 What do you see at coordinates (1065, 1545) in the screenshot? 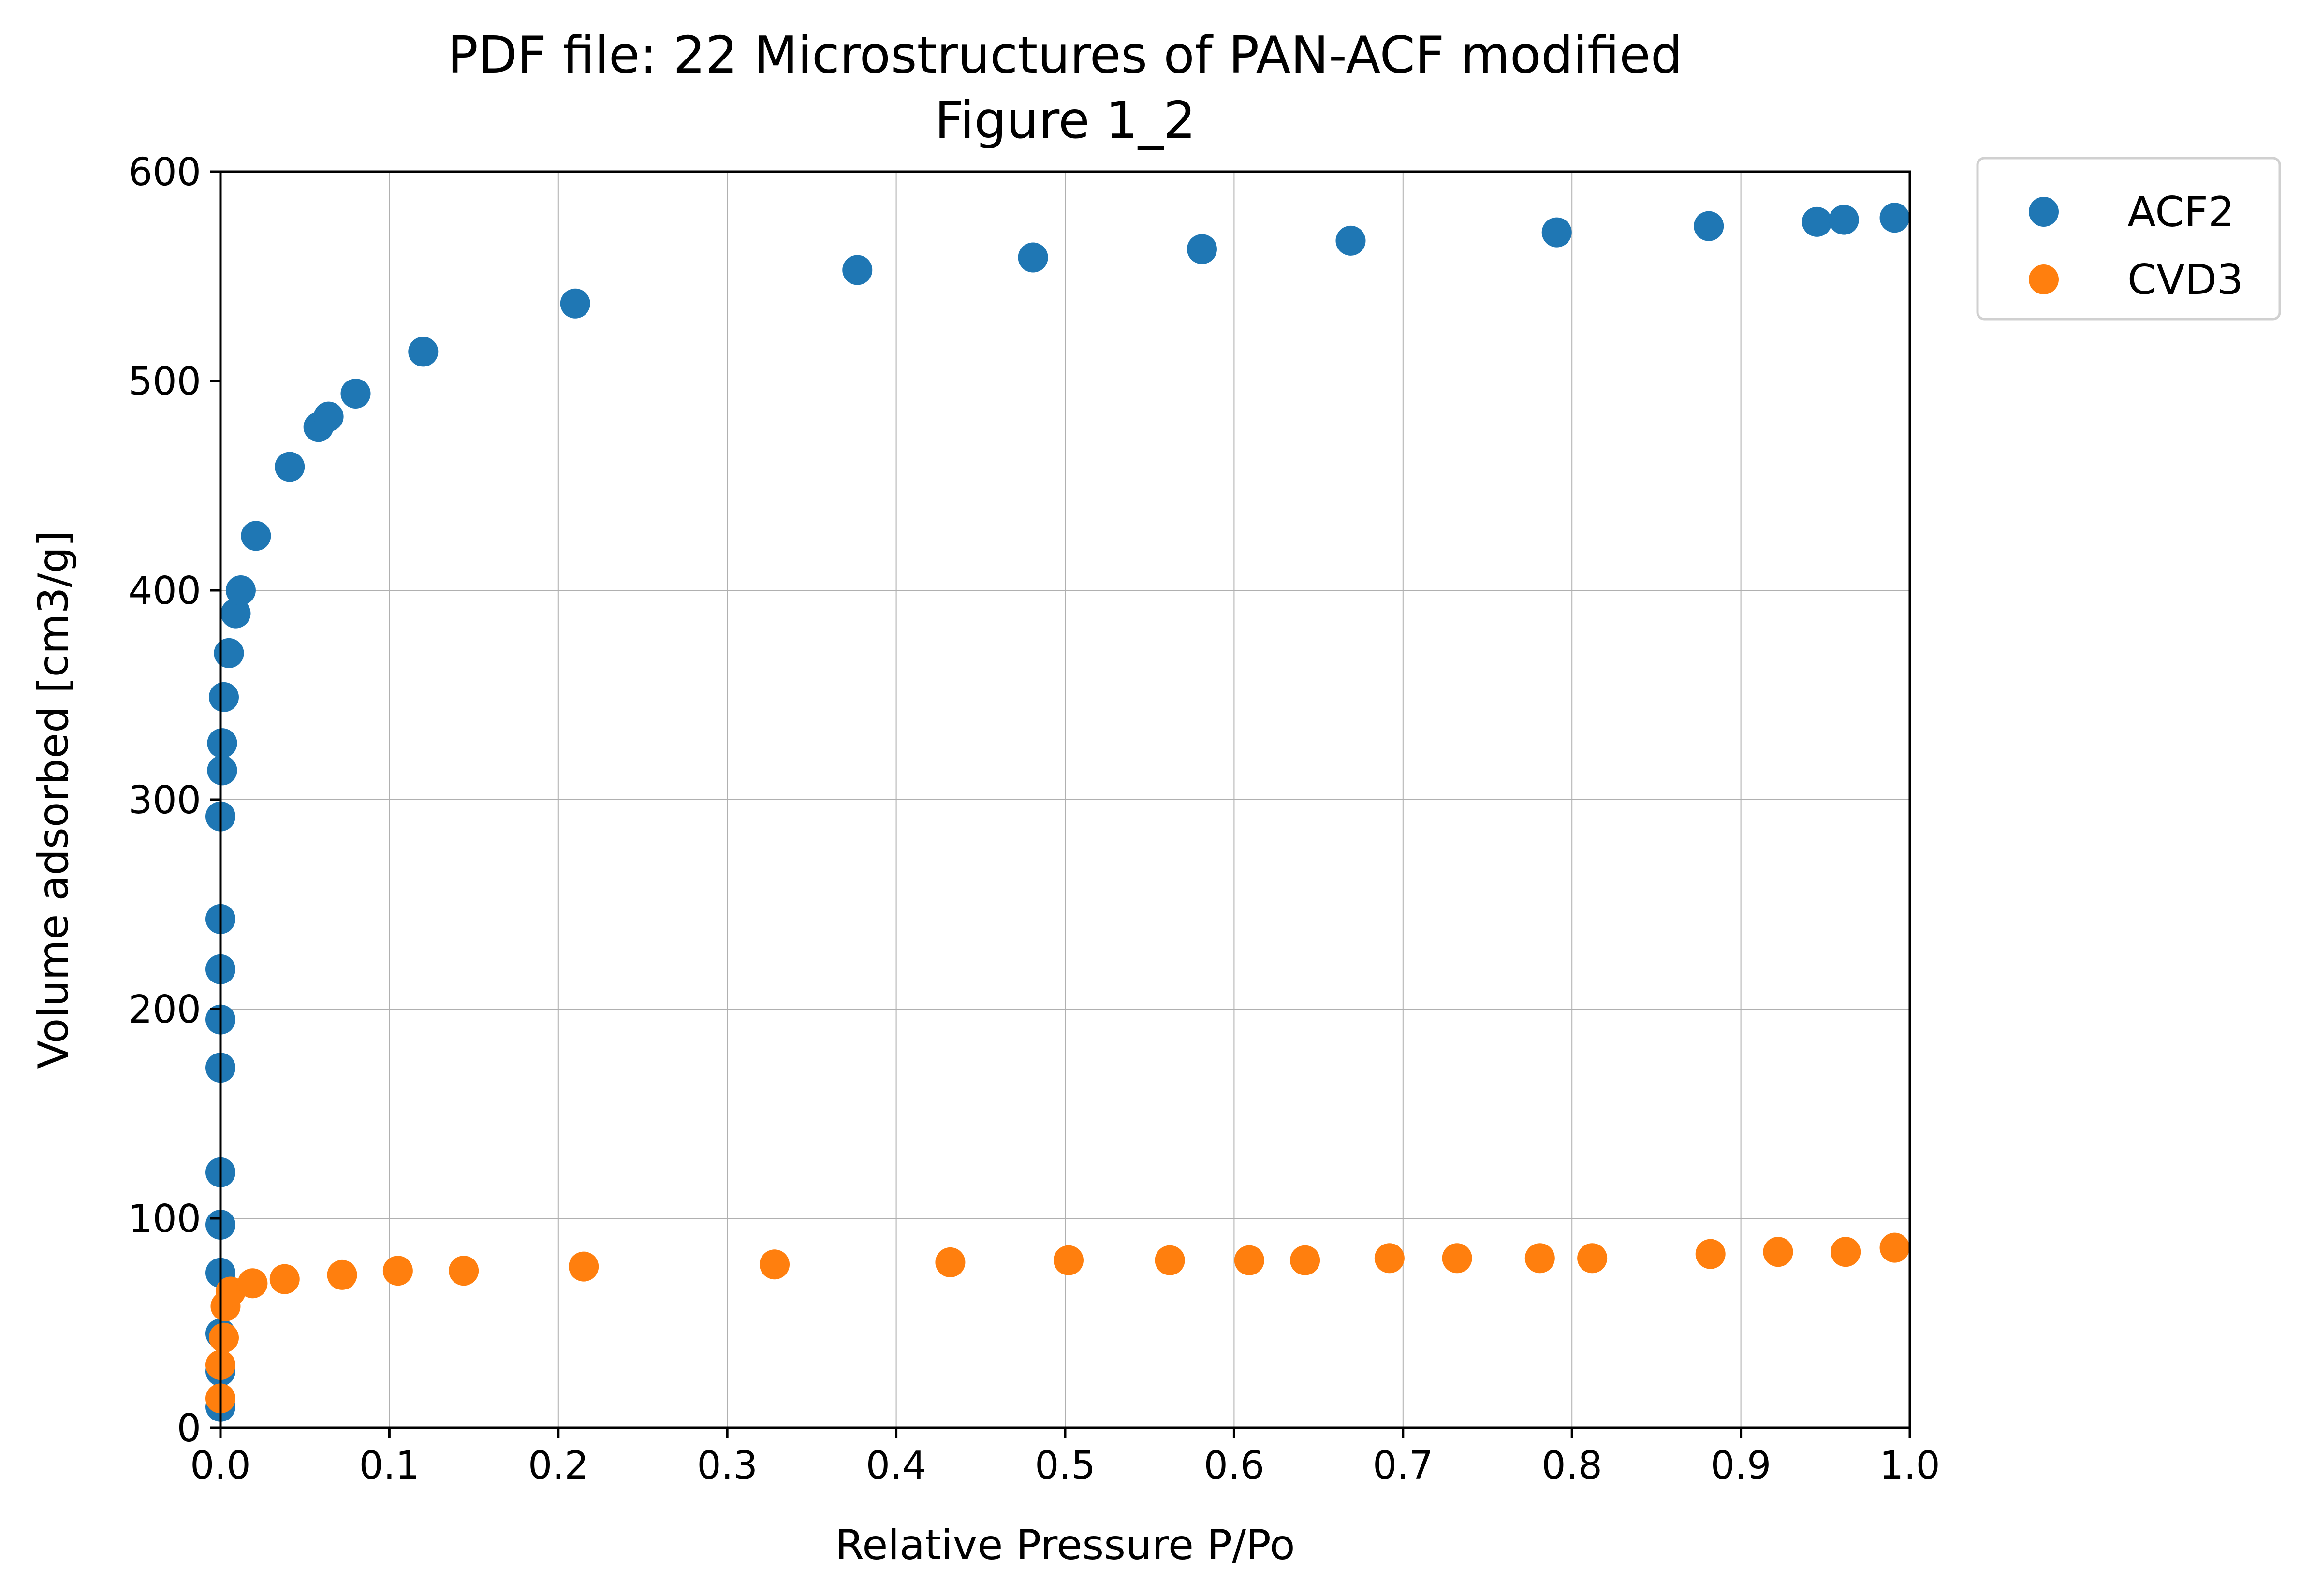
I see `x-axis-label: Relative Pressure P/Po` at bounding box center [1065, 1545].